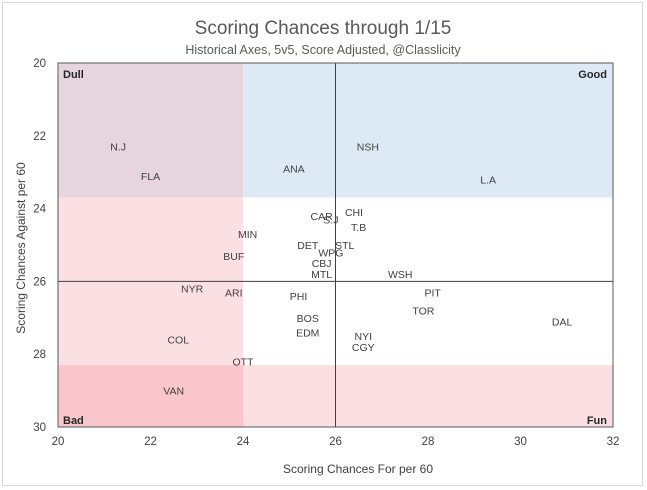 The height and width of the screenshot is (490, 647). I want to click on team-point-label: NYR, so click(192, 290).